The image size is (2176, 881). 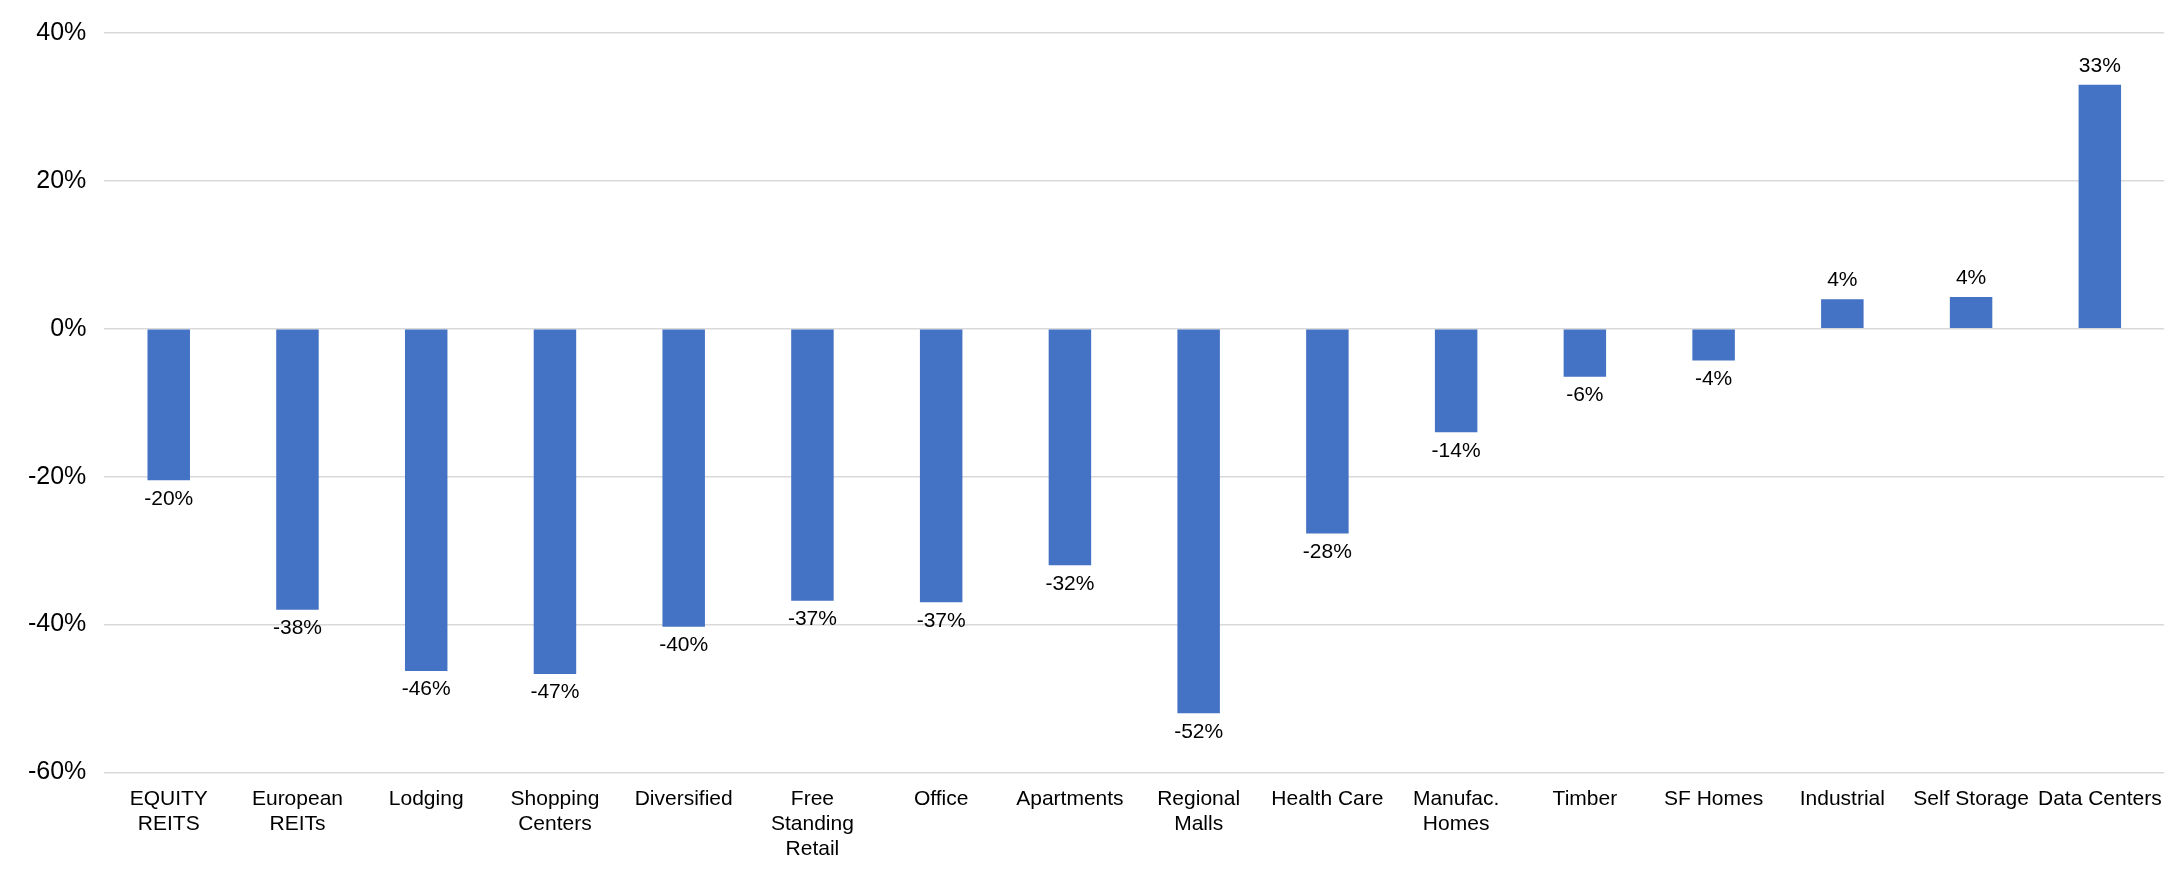 I want to click on x-tick-label: Apartments, so click(x=1070, y=797).